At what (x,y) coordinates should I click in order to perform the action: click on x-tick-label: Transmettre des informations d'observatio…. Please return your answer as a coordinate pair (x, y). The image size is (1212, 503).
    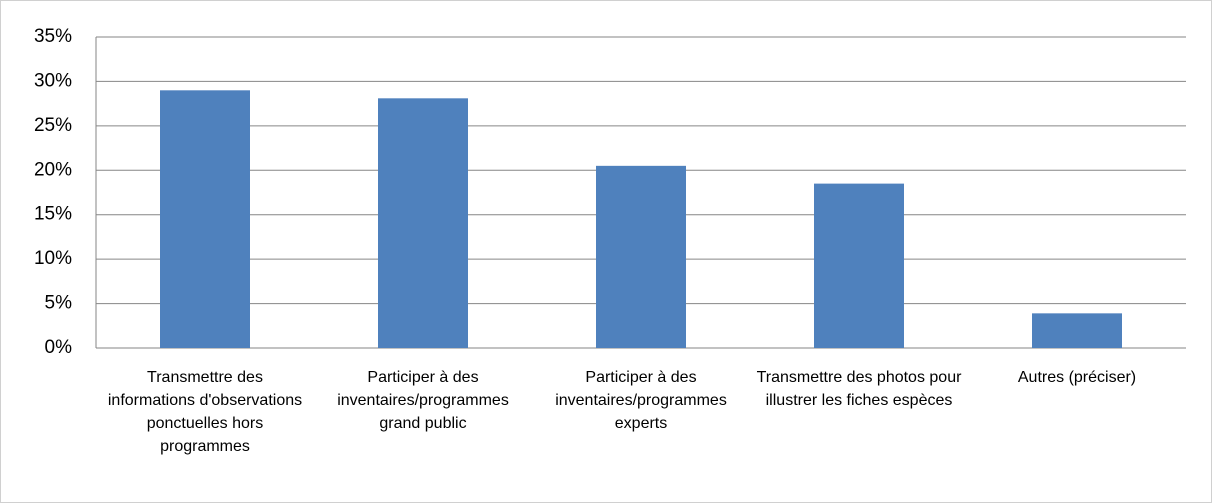
    Looking at the image, I should click on (205, 412).